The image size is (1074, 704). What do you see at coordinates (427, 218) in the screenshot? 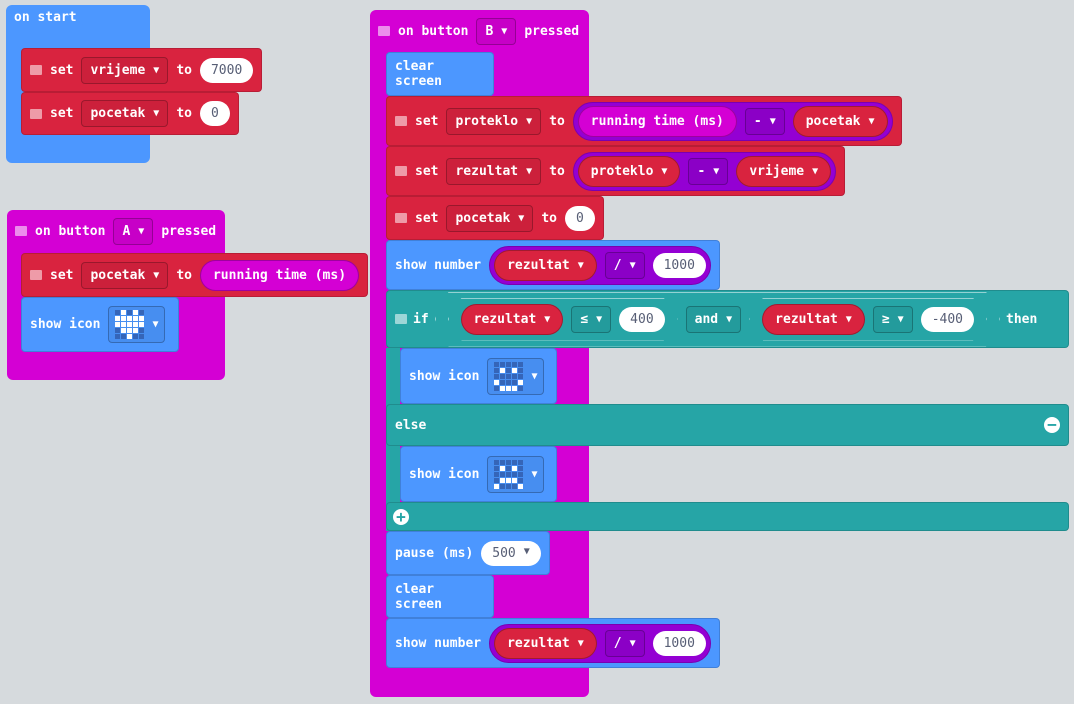
I see `set-label: set` at bounding box center [427, 218].